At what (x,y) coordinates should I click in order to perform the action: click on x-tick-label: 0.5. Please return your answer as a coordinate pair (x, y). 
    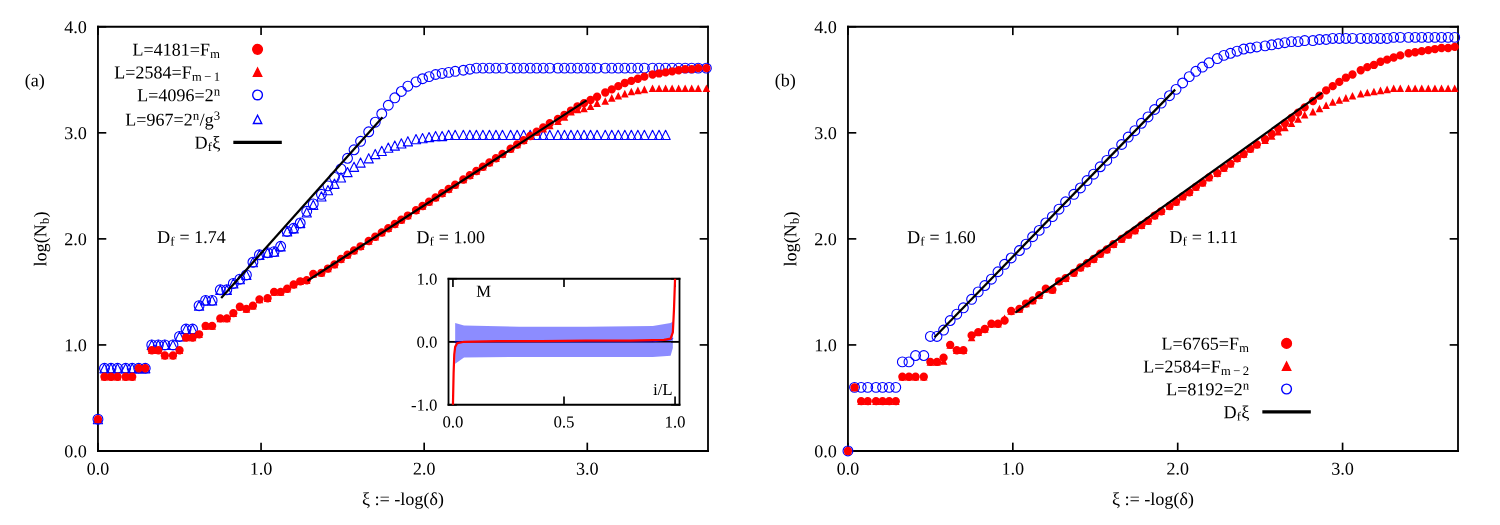
    Looking at the image, I should click on (564, 422).